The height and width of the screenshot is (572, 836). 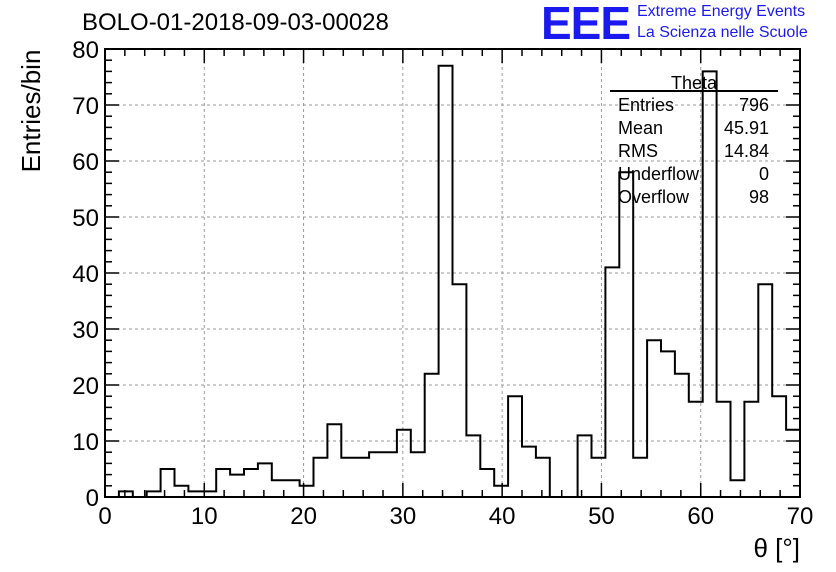 What do you see at coordinates (640, 128) in the screenshot?
I see `stats-row-label: Mean` at bounding box center [640, 128].